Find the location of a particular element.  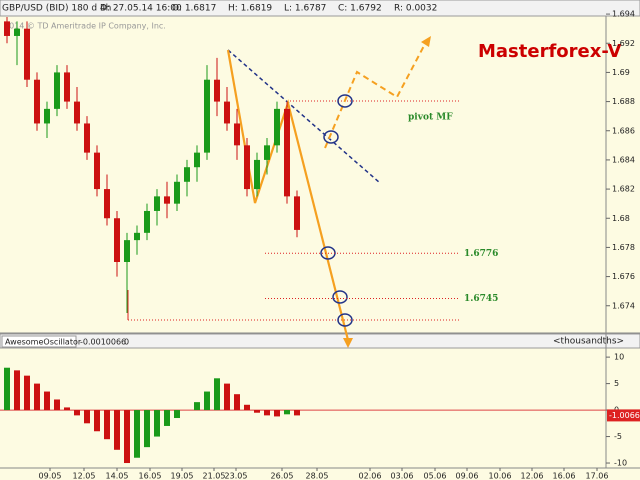

x-tick-label: 17.06 is located at coordinates (597, 476).